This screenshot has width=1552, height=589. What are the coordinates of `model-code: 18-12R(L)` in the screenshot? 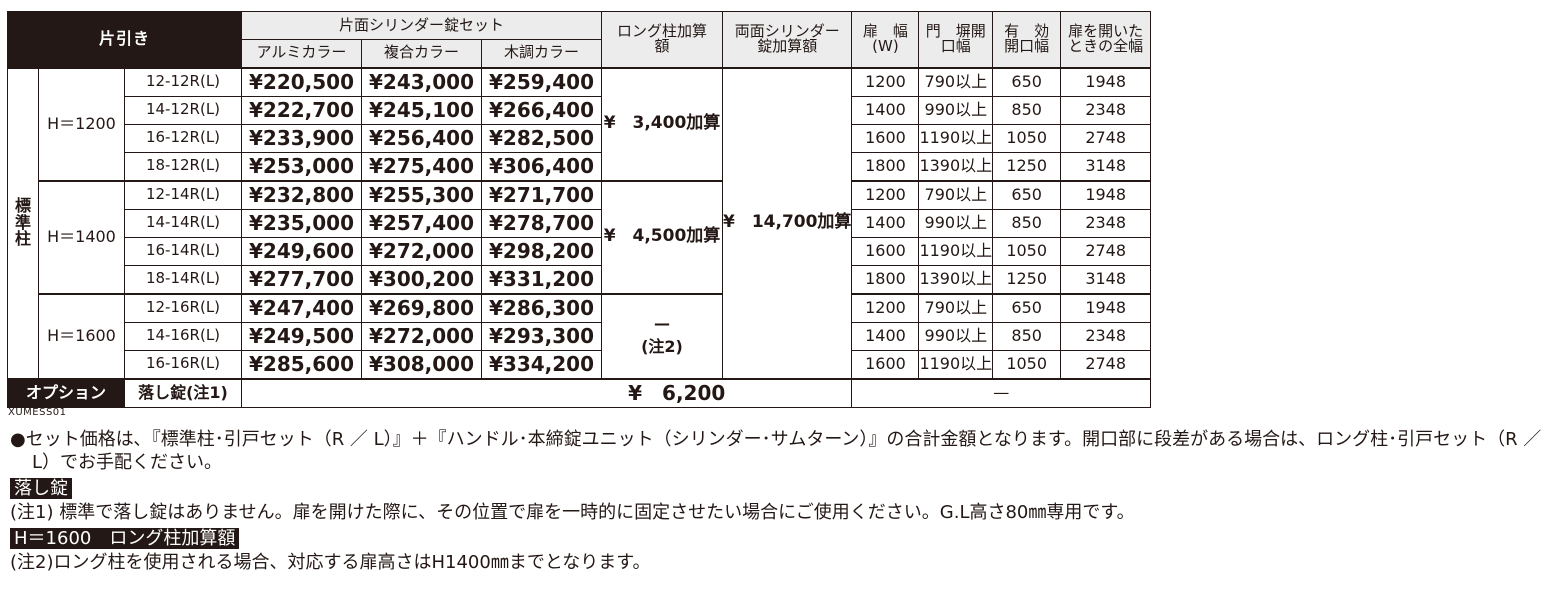 It's located at (183, 166).